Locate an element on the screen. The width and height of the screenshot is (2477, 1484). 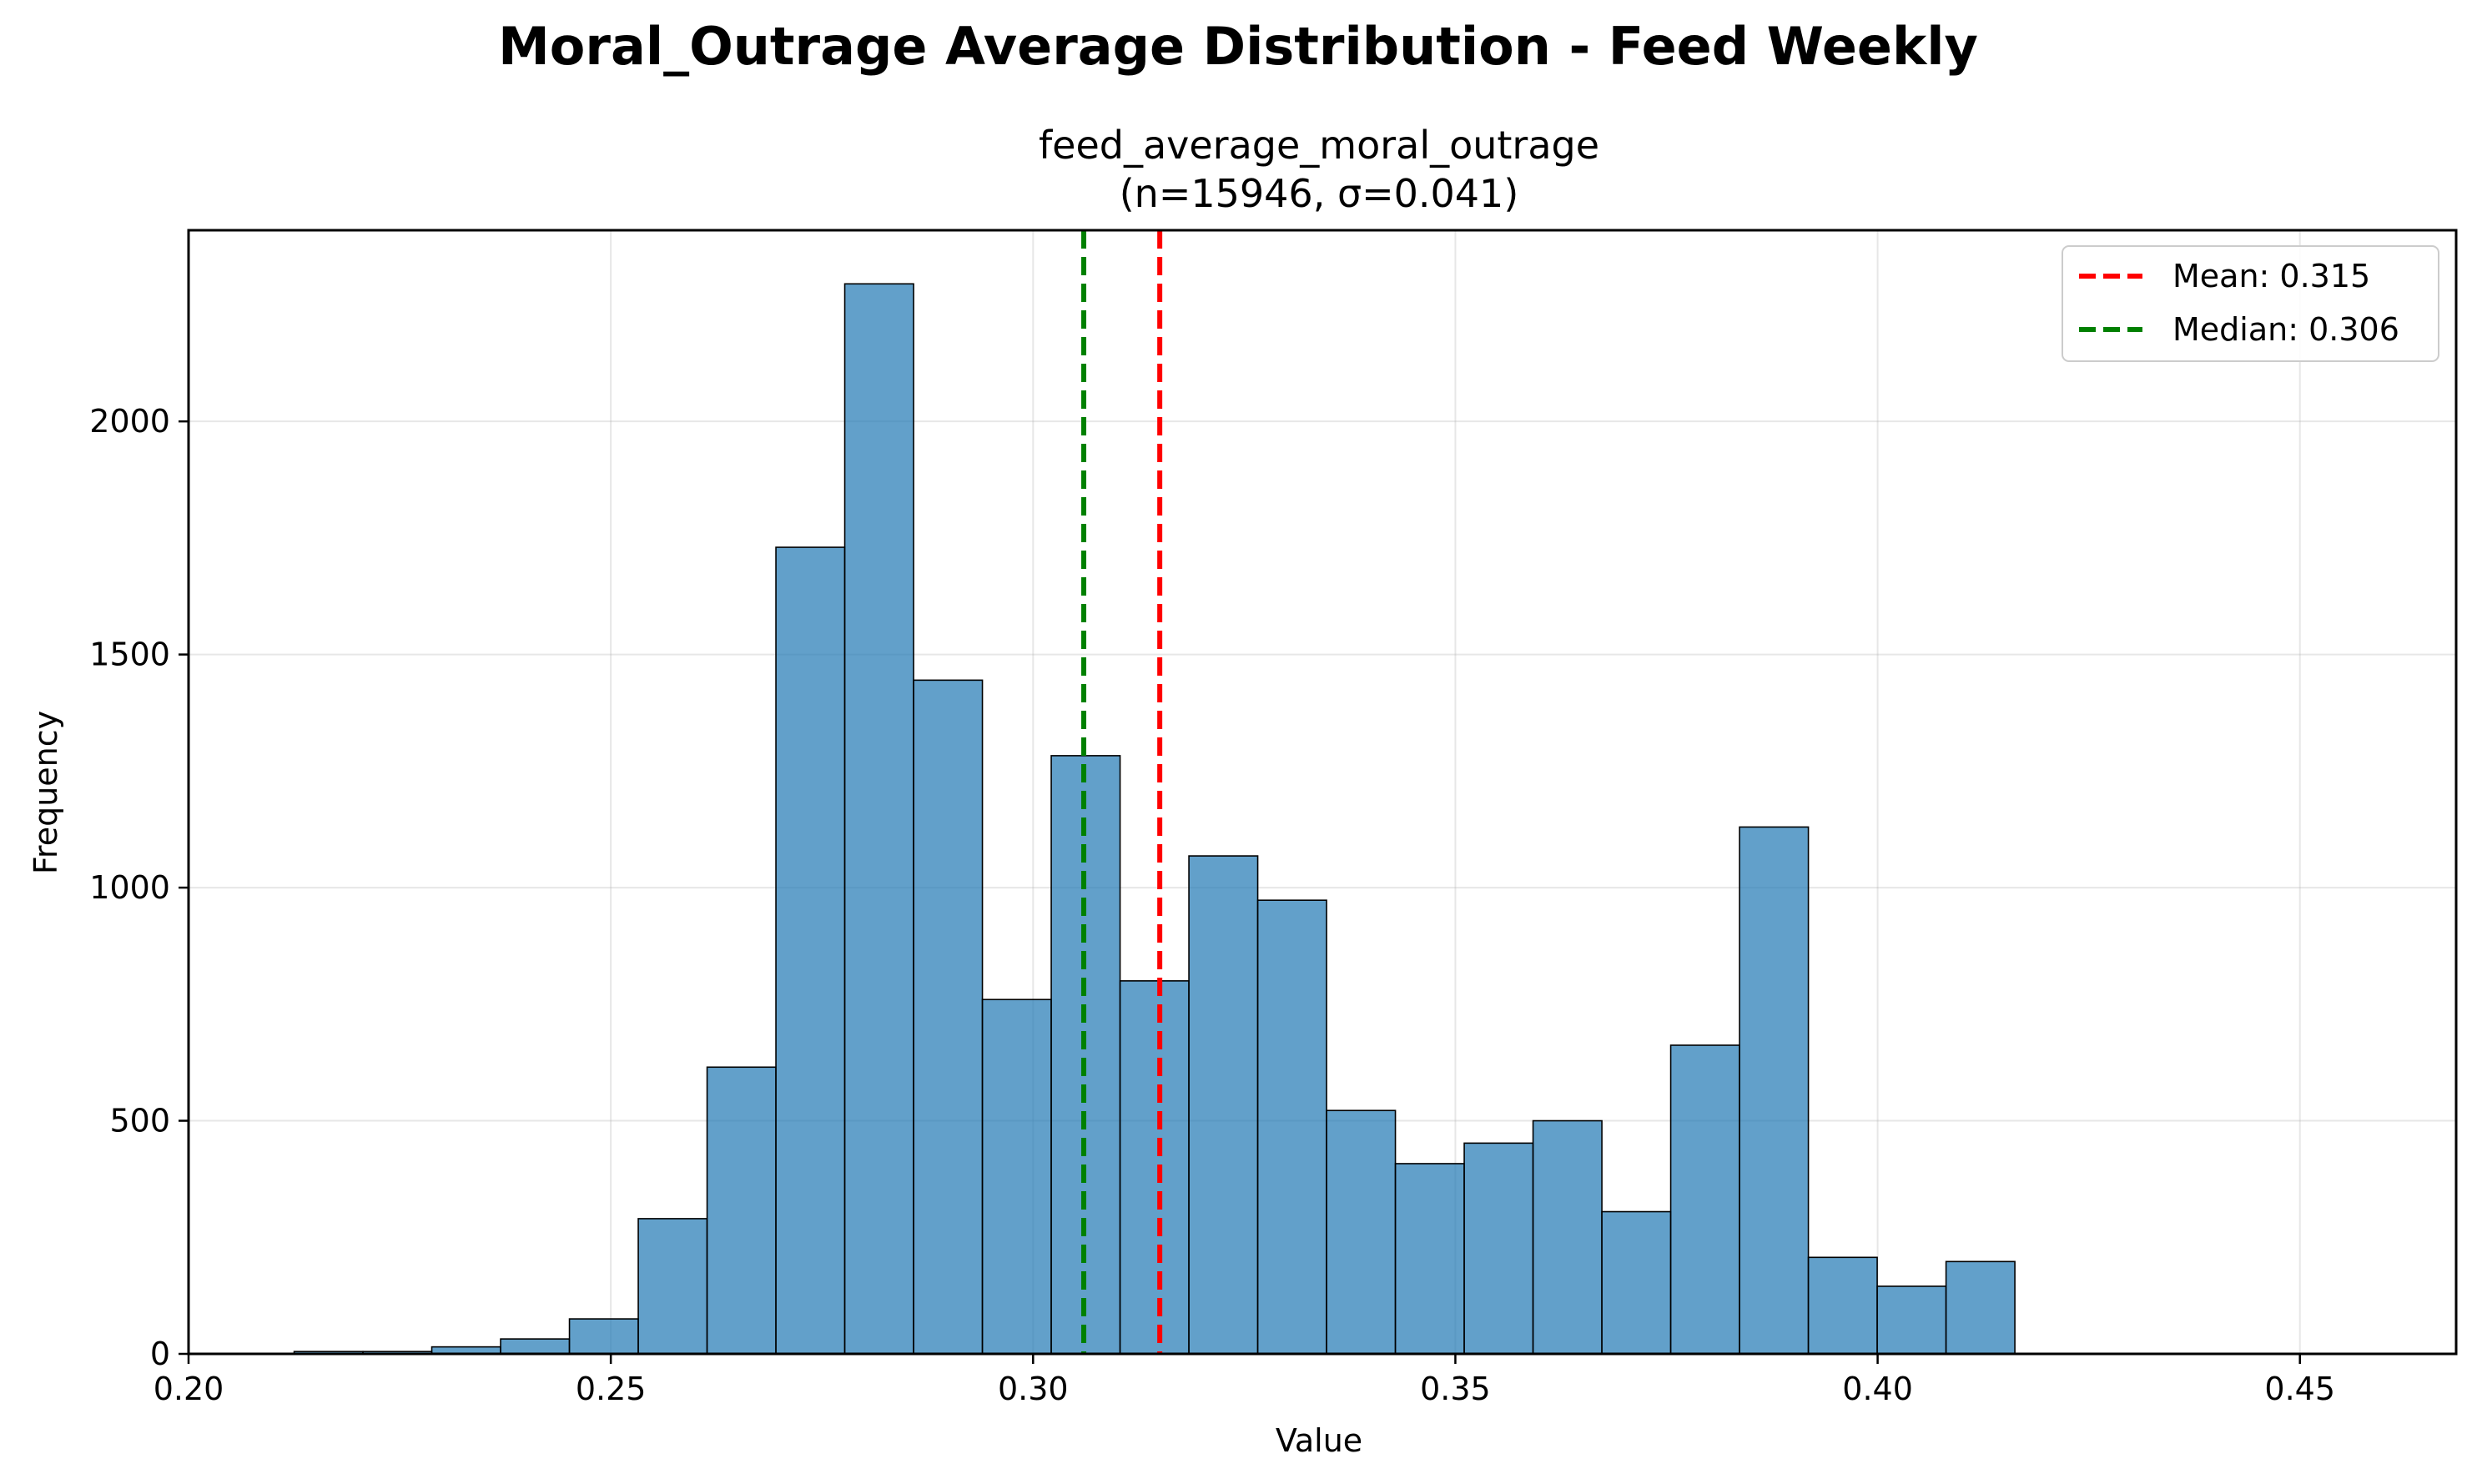
y-tick-label: 1000 is located at coordinates (129, 888).